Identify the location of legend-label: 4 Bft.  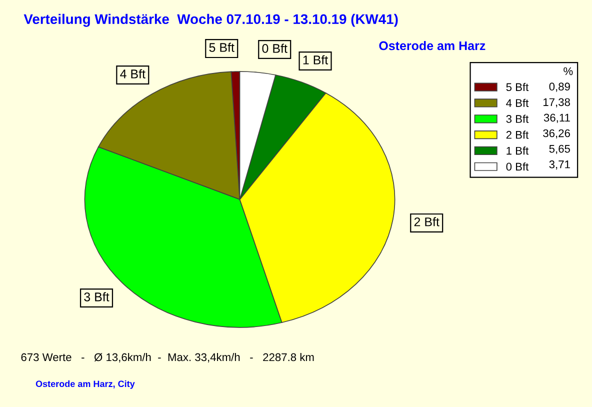
(517, 102).